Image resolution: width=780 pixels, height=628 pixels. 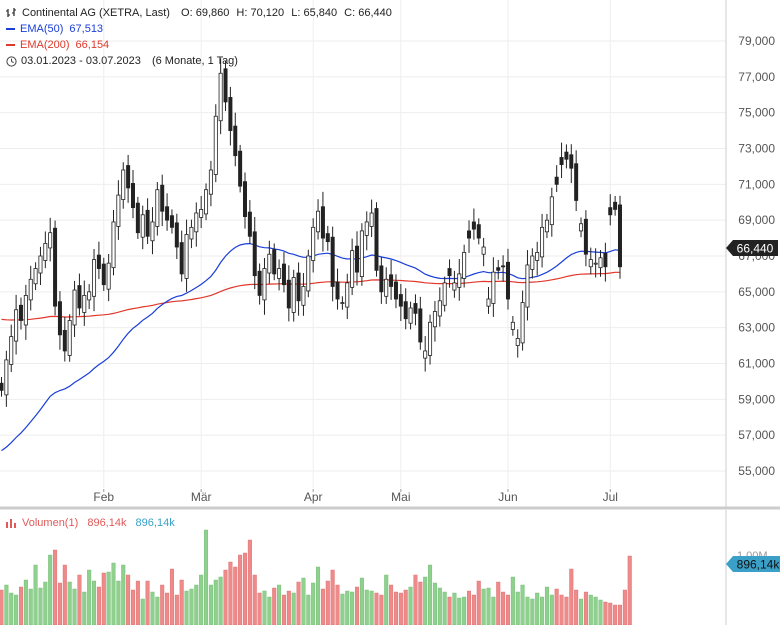 What do you see at coordinates (756, 364) in the screenshot?
I see `price-tick-label: 61,000` at bounding box center [756, 364].